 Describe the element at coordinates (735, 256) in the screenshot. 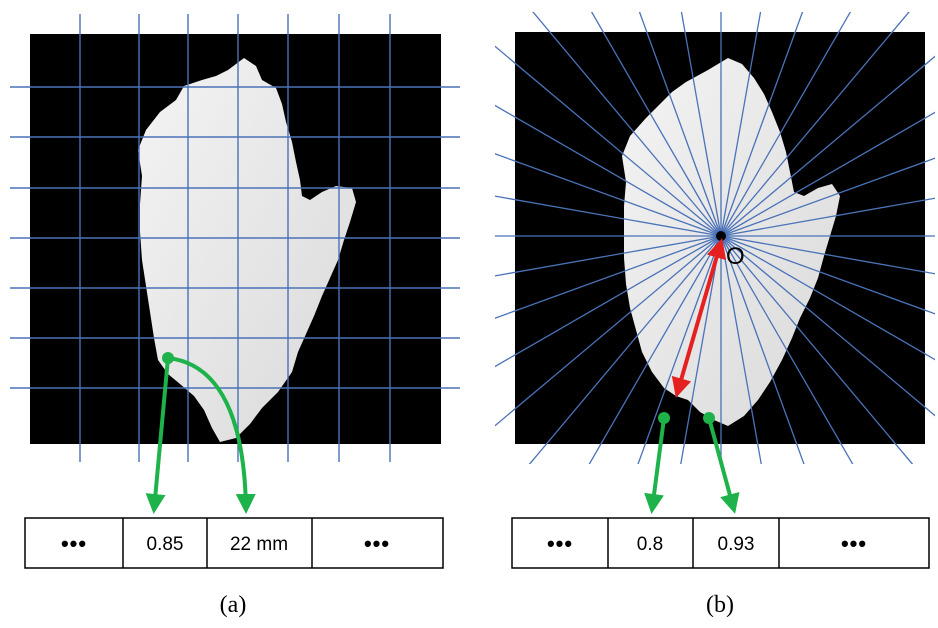

I see `panel-b-origin-label: O` at that location.